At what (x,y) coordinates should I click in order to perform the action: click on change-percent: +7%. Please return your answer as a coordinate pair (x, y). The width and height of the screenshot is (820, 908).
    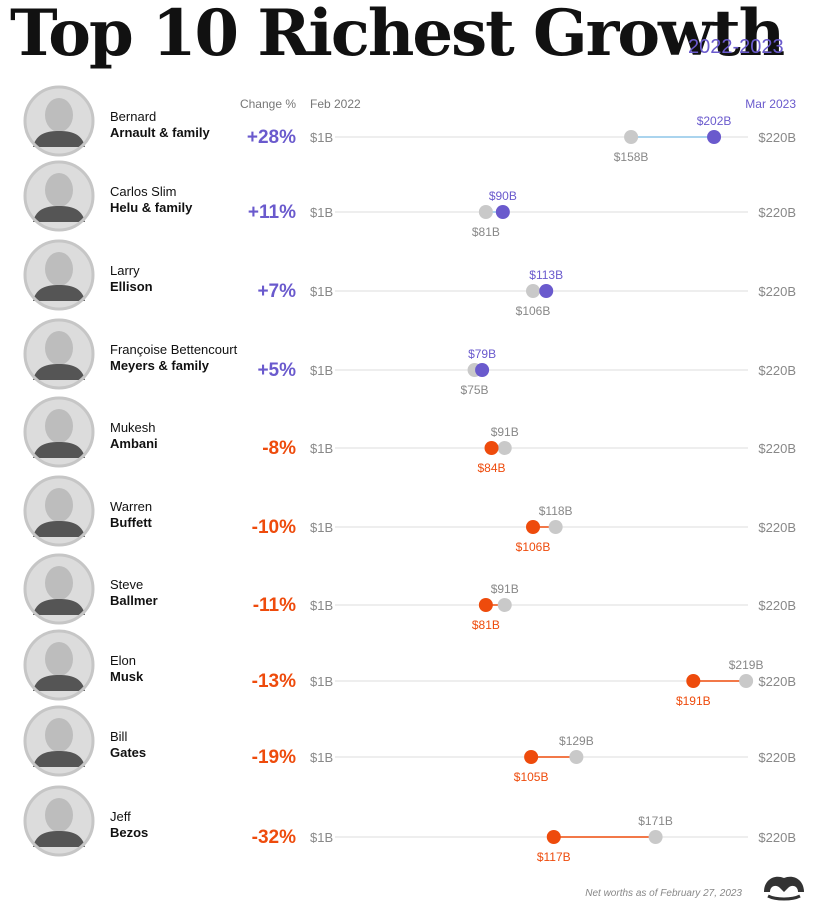
    Looking at the image, I should click on (276, 291).